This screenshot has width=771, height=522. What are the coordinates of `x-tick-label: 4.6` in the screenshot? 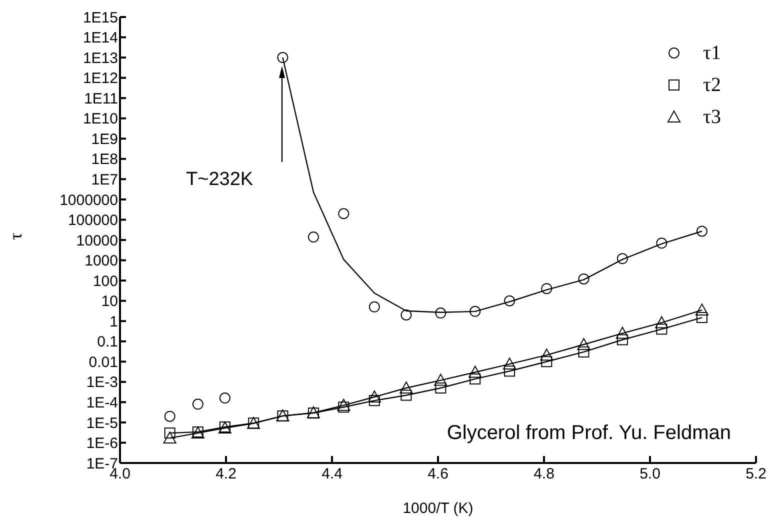 It's located at (438, 474).